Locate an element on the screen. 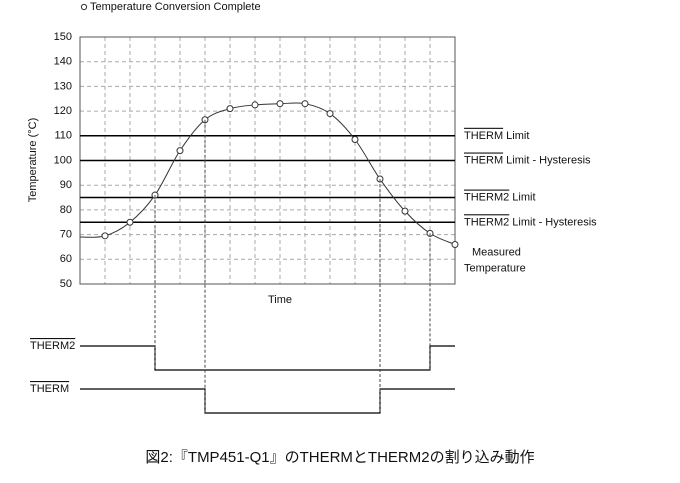 Image resolution: width=680 pixels, height=483 pixels. x-axis-label: Time is located at coordinates (280, 300).